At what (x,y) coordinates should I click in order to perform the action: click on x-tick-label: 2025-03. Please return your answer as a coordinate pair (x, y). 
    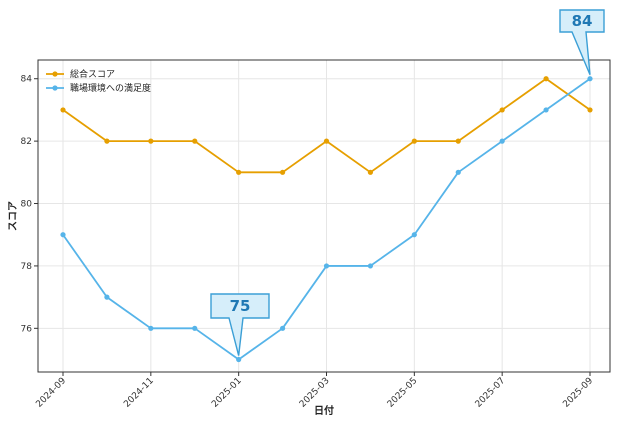
    Looking at the image, I should click on (315, 393).